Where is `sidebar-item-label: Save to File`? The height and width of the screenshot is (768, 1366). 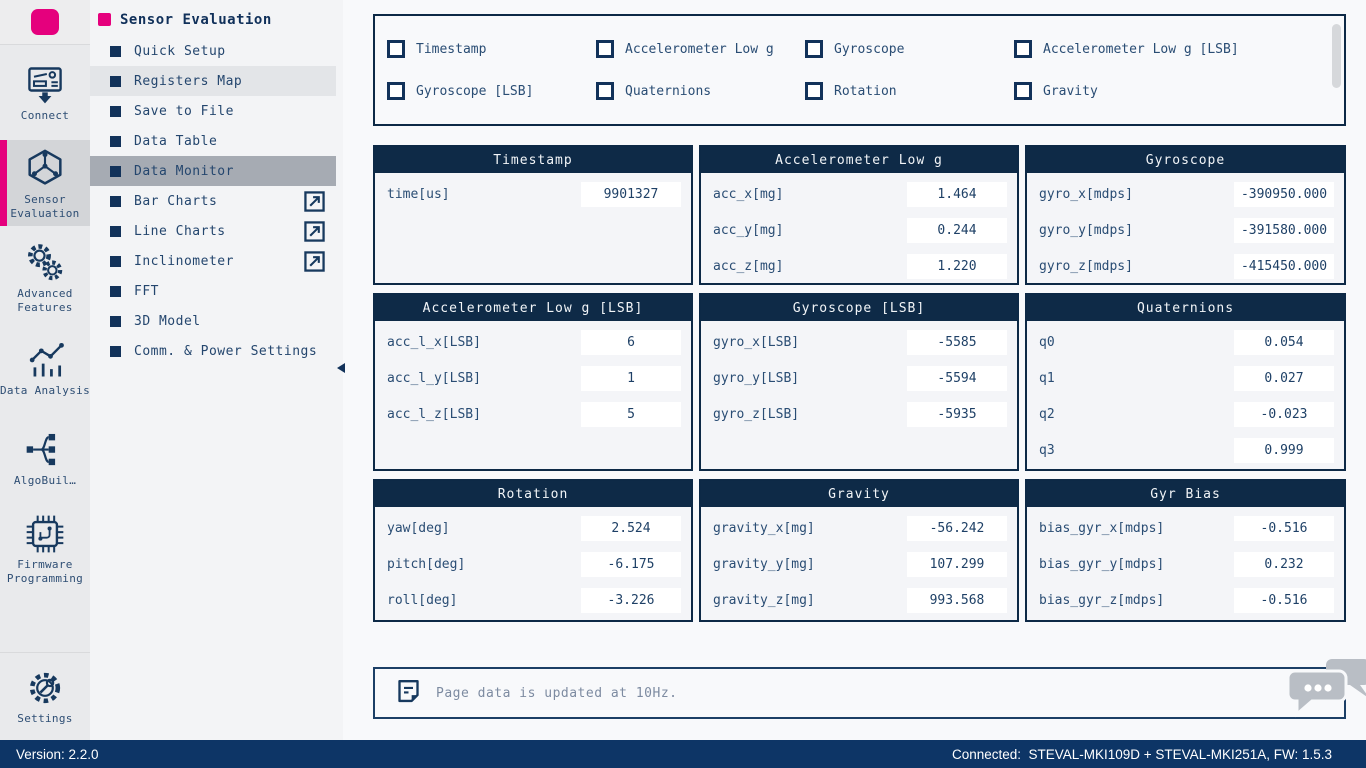 sidebar-item-label: Save to File is located at coordinates (184, 111).